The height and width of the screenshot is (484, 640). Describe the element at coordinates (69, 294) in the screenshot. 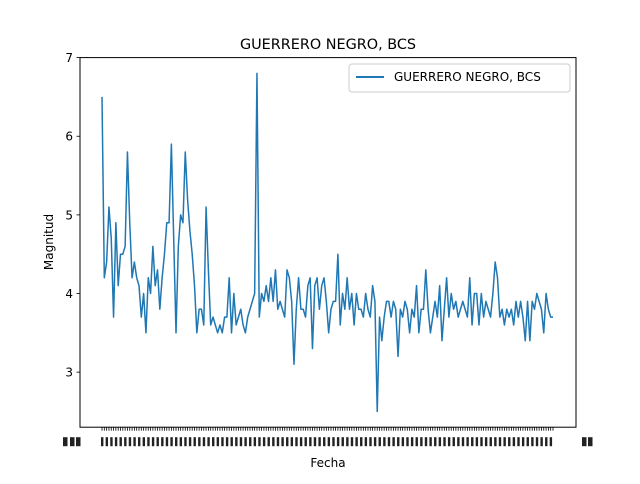

I see `y-tick-label: 4` at that location.